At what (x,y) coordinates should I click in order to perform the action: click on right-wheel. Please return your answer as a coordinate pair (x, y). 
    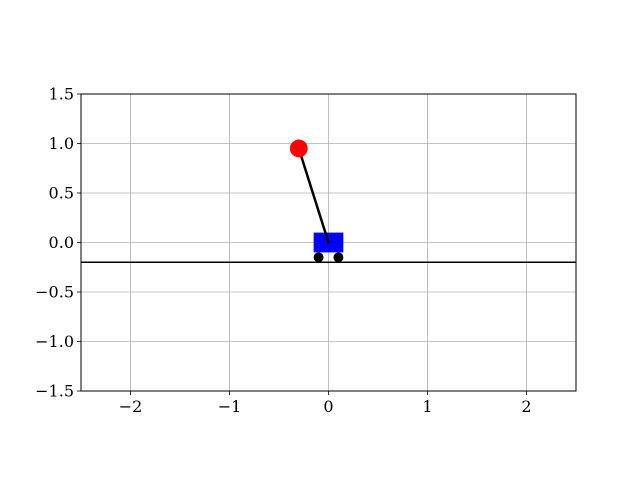
    Looking at the image, I should click on (338, 257).